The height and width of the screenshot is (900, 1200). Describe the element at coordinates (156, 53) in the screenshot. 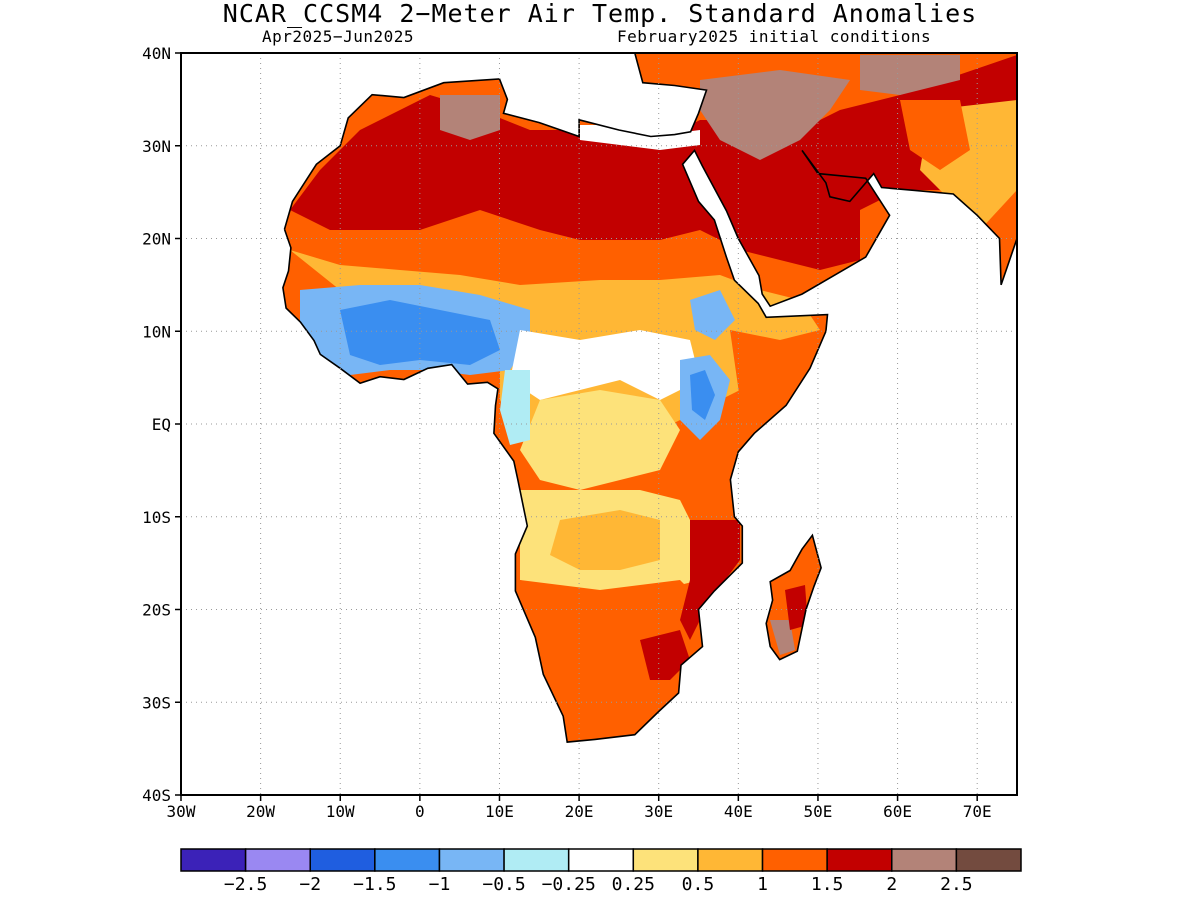

I see `lat-tick-label: 40N` at that location.